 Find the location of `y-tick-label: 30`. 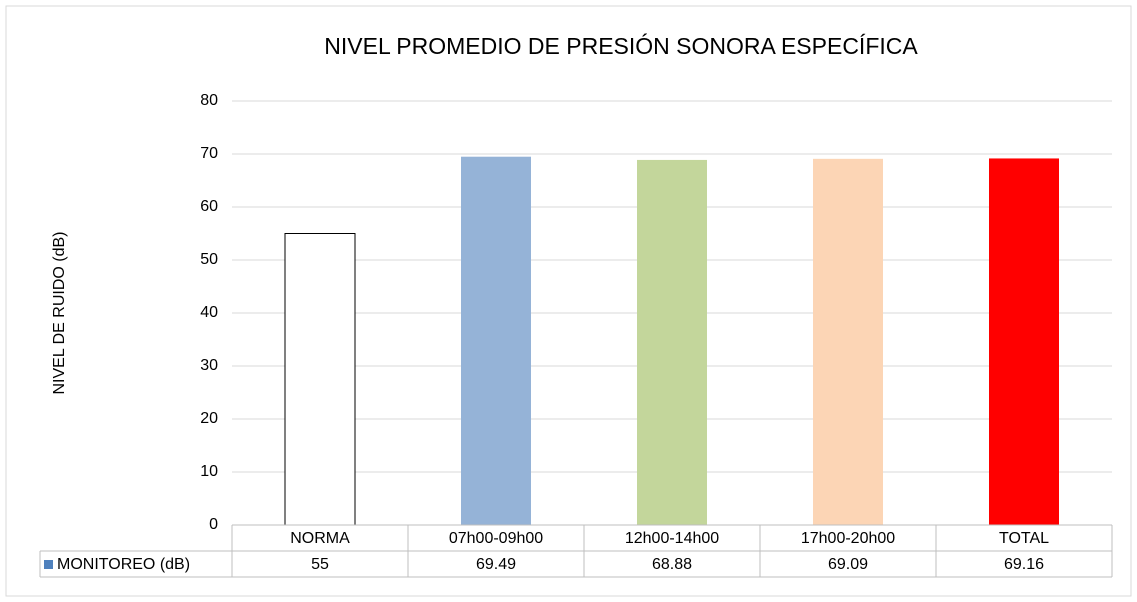

y-tick-label: 30 is located at coordinates (209, 365).